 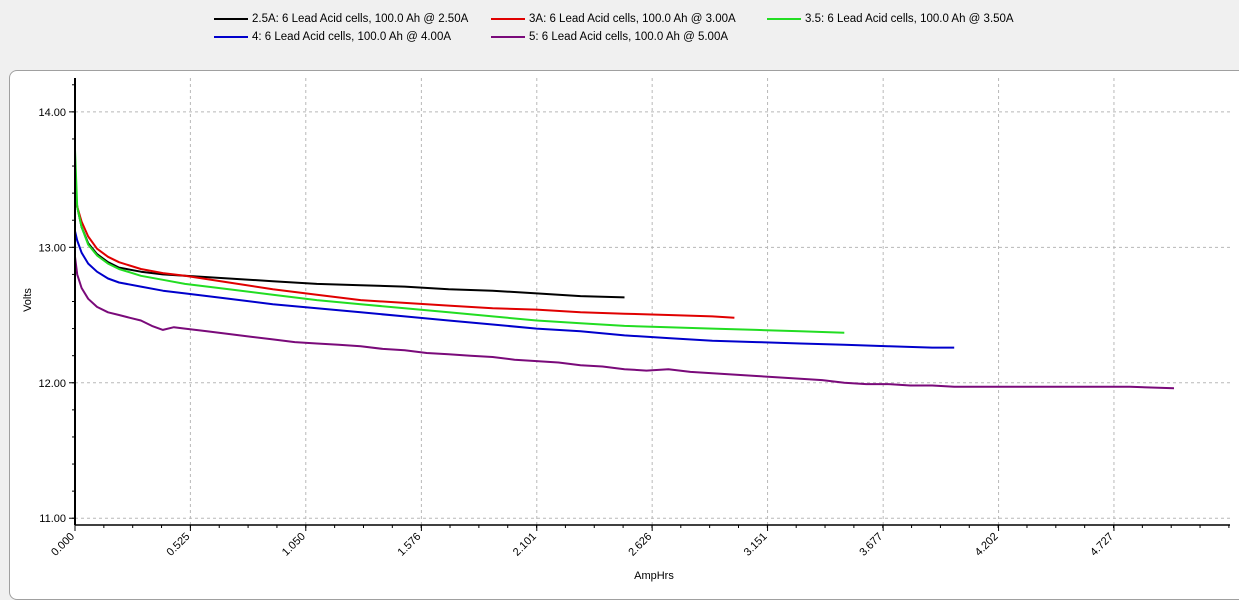 I want to click on y-tick-label: 13.00, so click(x=52, y=248).